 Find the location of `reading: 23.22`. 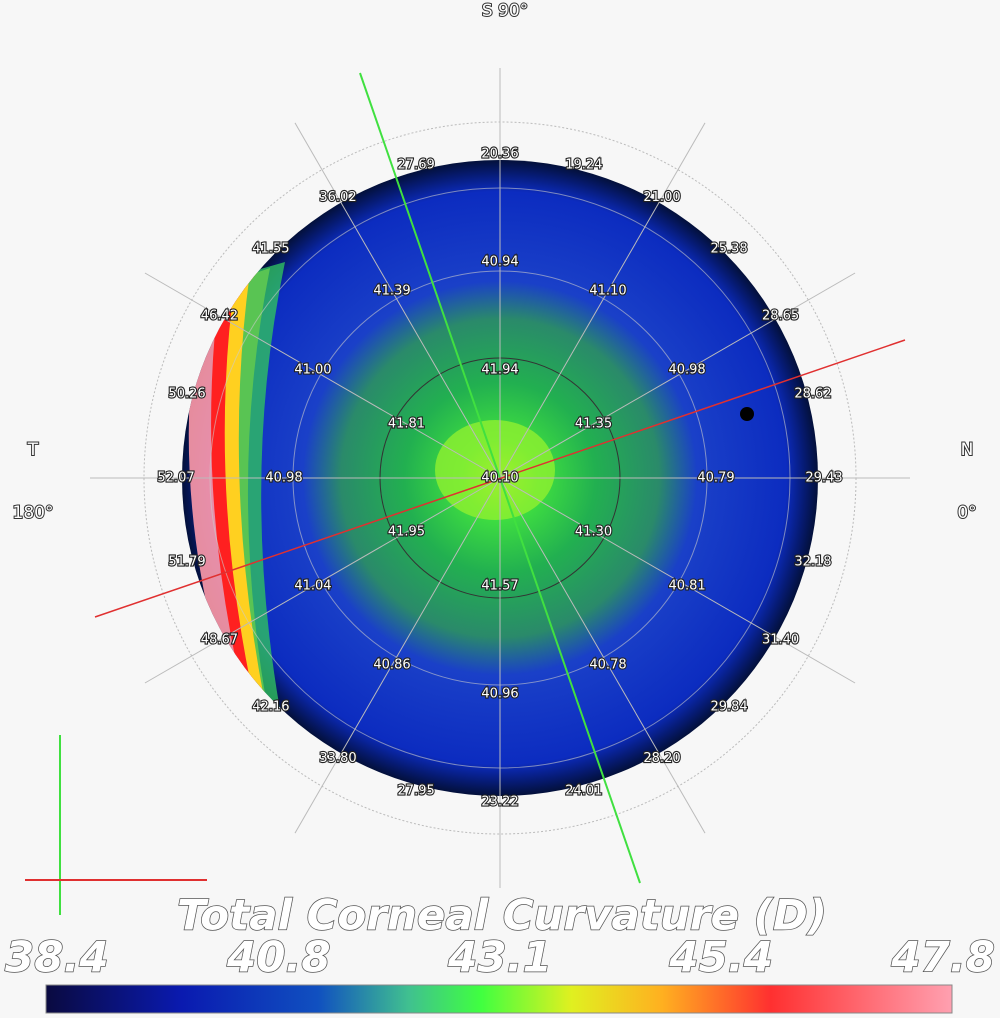

reading: 23.22 is located at coordinates (499, 802).